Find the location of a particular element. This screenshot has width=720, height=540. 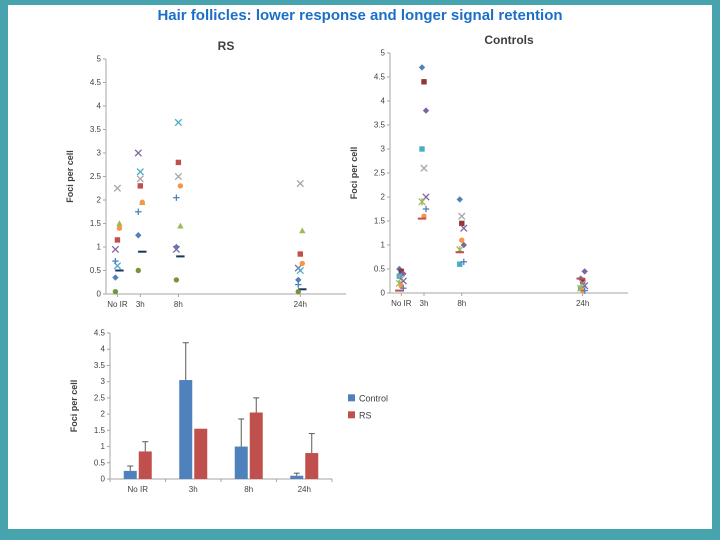

y-tick-label: 0.5 is located at coordinates (96, 270).